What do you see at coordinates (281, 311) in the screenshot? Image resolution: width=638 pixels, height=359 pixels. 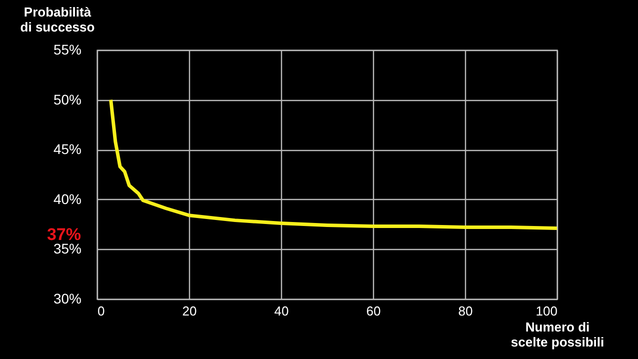 I see `x-tick-label: 40` at bounding box center [281, 311].